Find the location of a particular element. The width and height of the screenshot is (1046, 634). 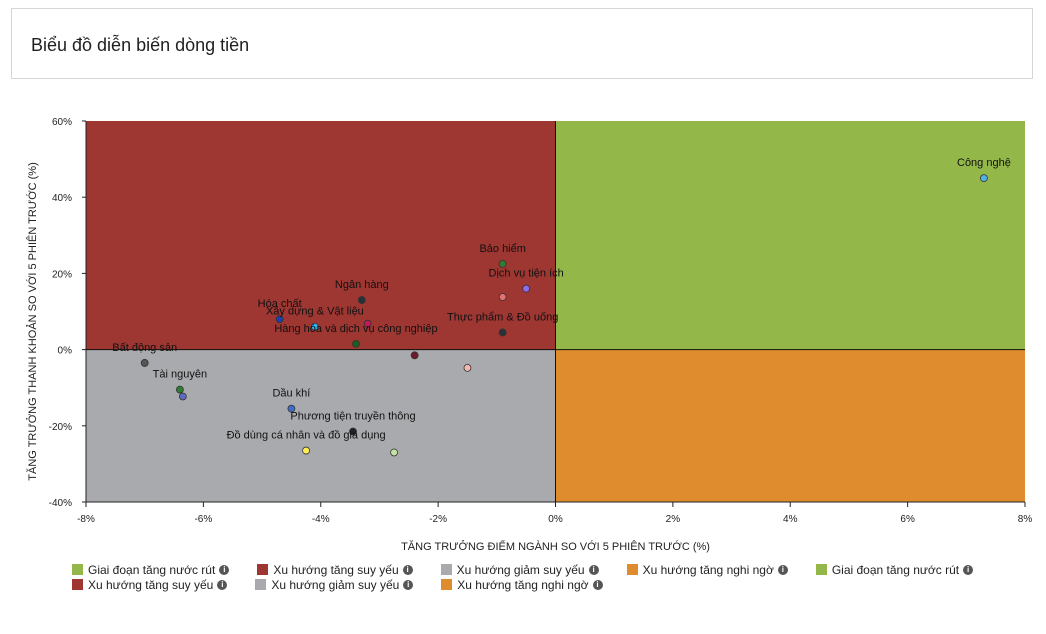

point-label: Dầu khí is located at coordinates (291, 394).